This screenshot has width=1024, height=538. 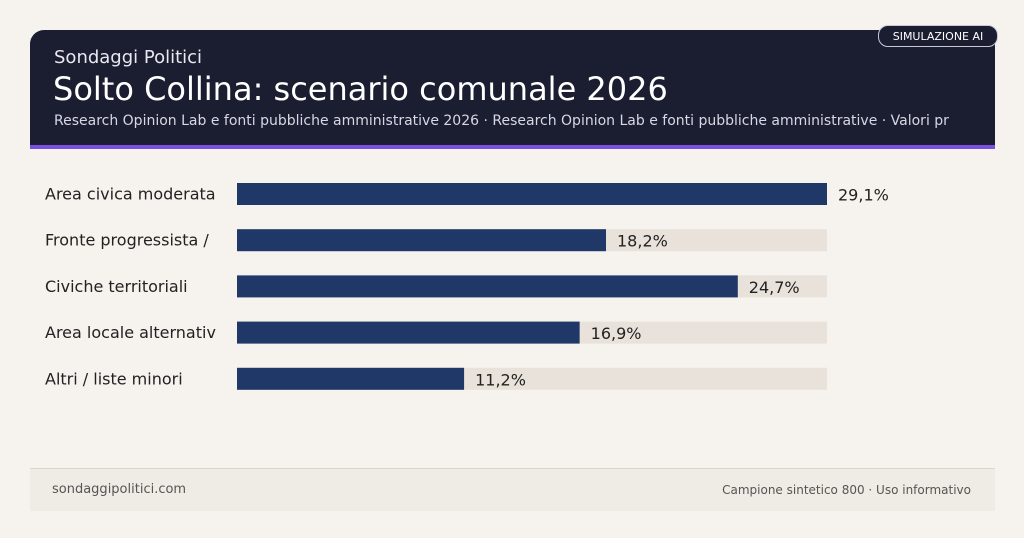 What do you see at coordinates (116, 286) in the screenshot?
I see `category-label: Civiche territoriali` at bounding box center [116, 286].